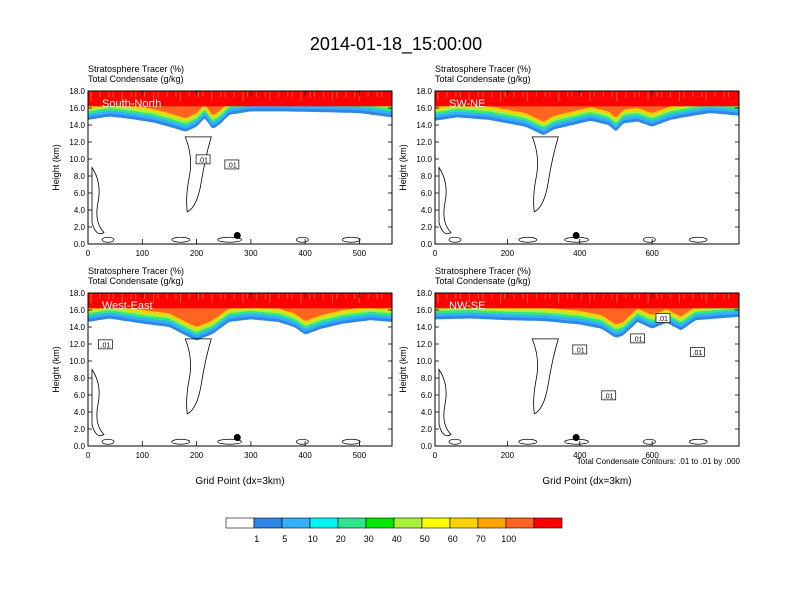 This screenshot has height=612, width=792. What do you see at coordinates (240, 369) in the screenshot?
I see `plot-frame` at bounding box center [240, 369].